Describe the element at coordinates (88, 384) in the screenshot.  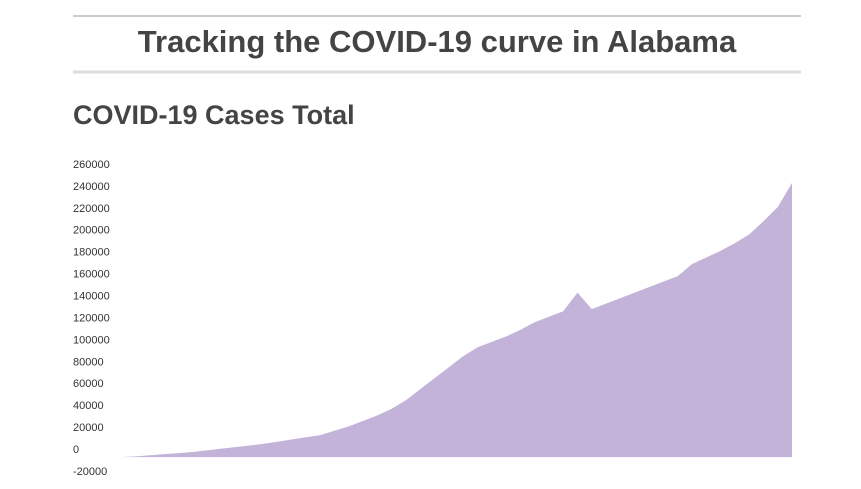
I see `y-tick-label: 60000` at that location.